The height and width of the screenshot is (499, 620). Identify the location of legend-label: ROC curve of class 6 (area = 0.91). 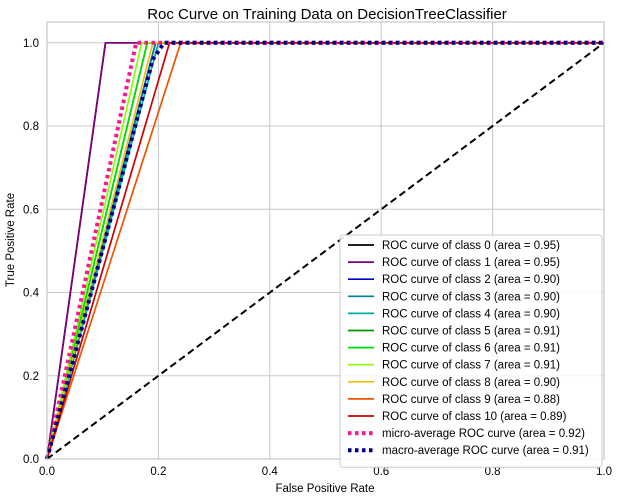
(471, 349).